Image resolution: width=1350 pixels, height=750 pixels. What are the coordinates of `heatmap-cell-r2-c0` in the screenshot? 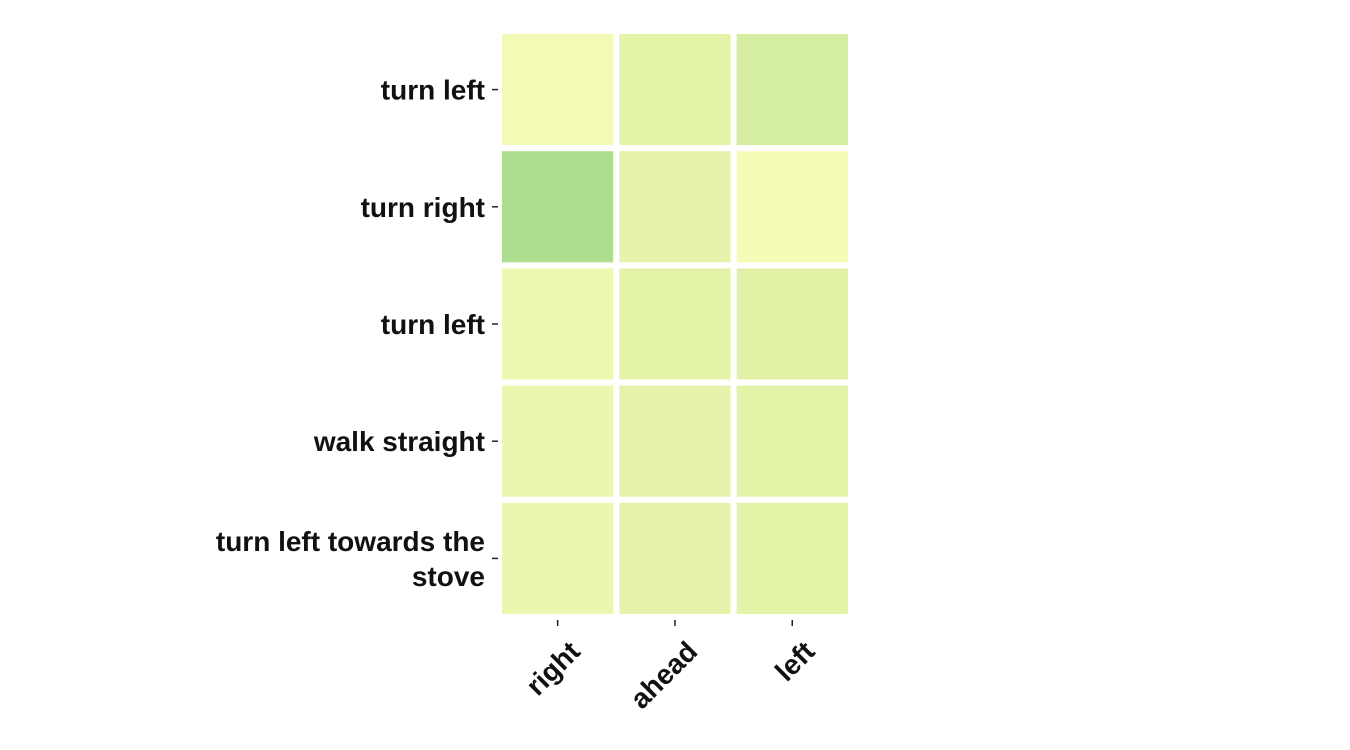 It's located at (558, 324).